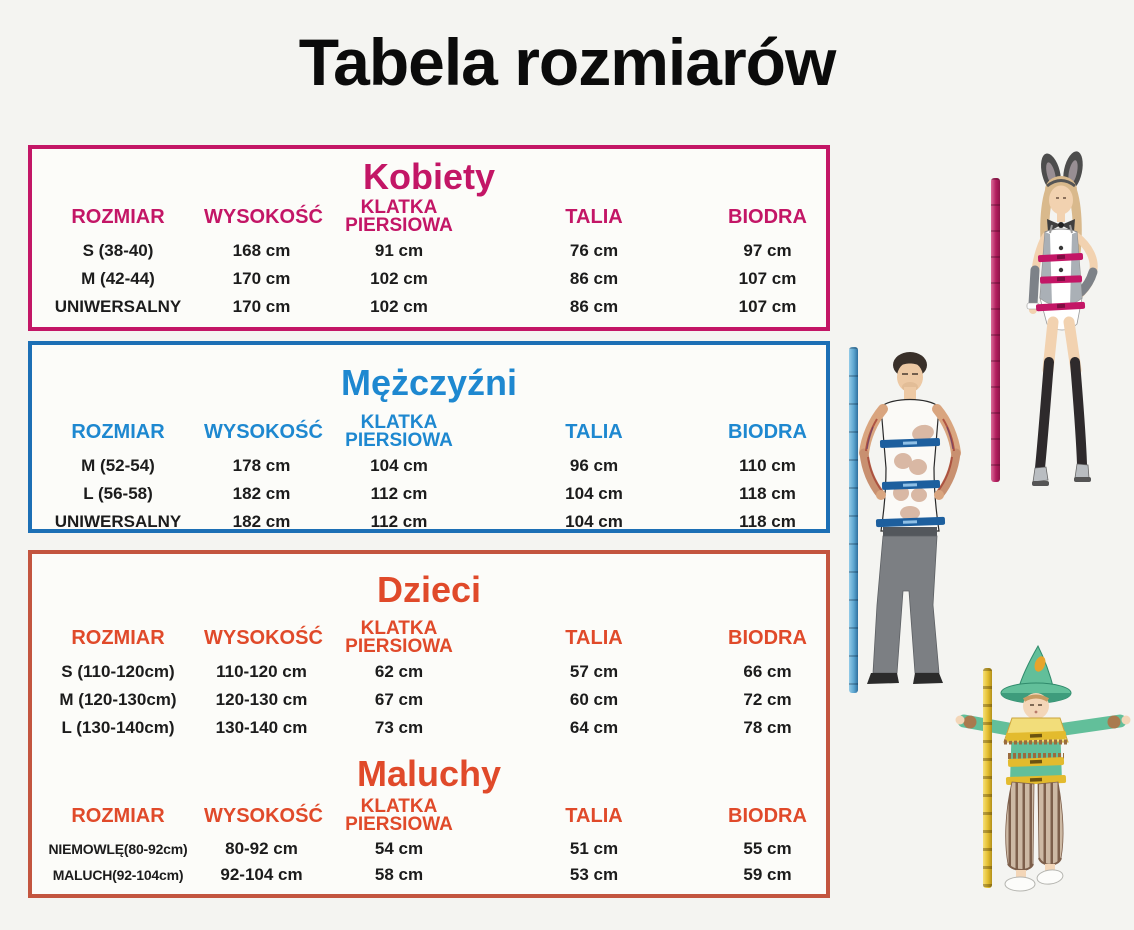 The image size is (1134, 930). I want to click on size-cell: NIEMOWLĘ(80-92cm), so click(118, 849).